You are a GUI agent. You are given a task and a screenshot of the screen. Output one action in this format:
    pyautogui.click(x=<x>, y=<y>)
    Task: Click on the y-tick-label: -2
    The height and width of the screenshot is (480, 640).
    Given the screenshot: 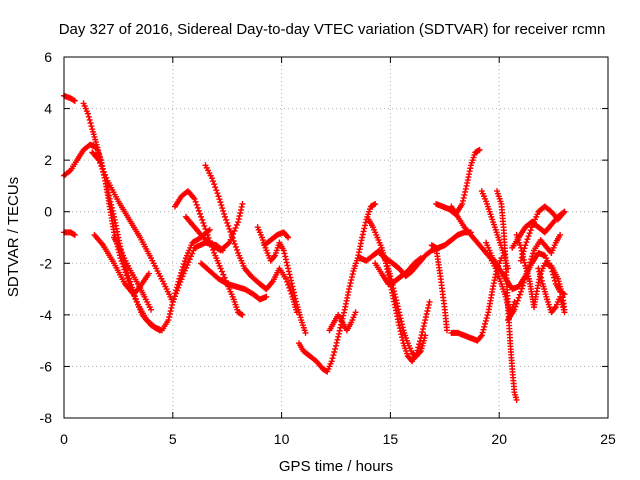 What is the action you would take?
    pyautogui.click(x=46, y=263)
    